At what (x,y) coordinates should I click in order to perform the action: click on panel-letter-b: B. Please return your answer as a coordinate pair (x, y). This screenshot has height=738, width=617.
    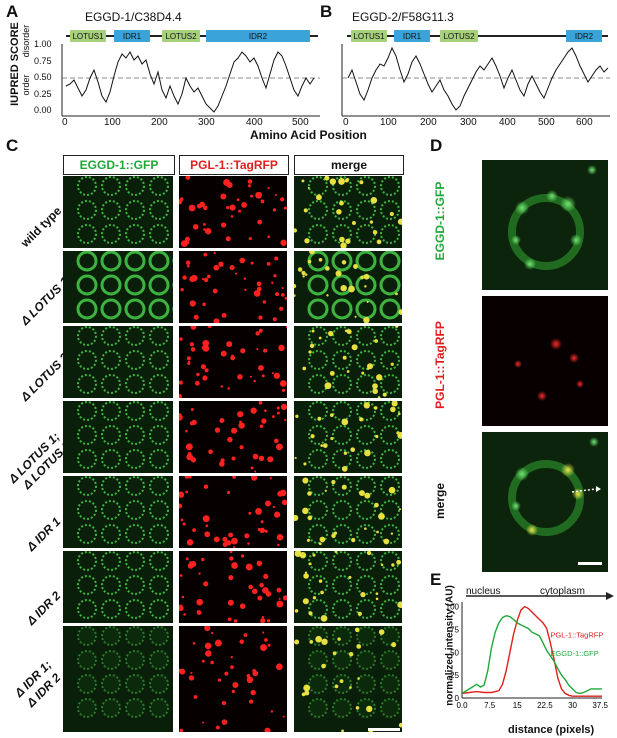
    Looking at the image, I should click on (326, 11).